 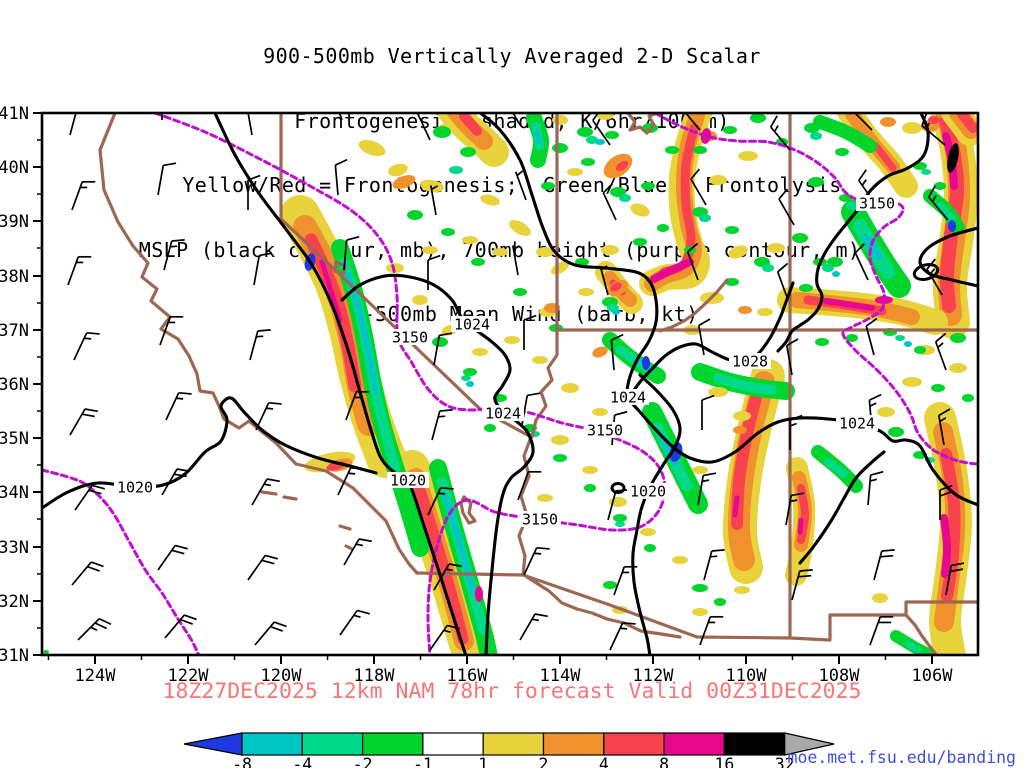 I want to click on site-link: moe.met.fsu.edu/banding, so click(x=902, y=757).